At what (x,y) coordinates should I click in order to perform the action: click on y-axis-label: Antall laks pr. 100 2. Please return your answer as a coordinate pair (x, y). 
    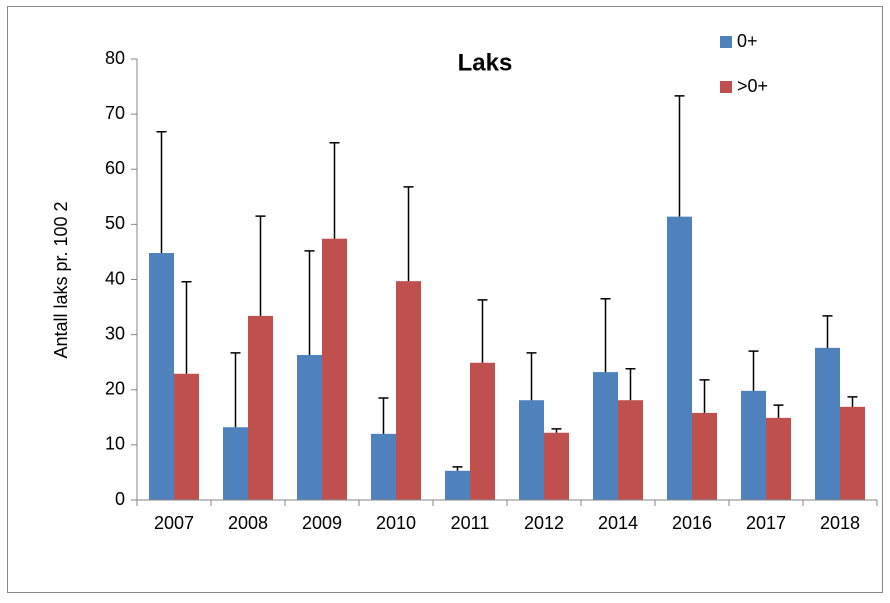
    Looking at the image, I should click on (61, 279).